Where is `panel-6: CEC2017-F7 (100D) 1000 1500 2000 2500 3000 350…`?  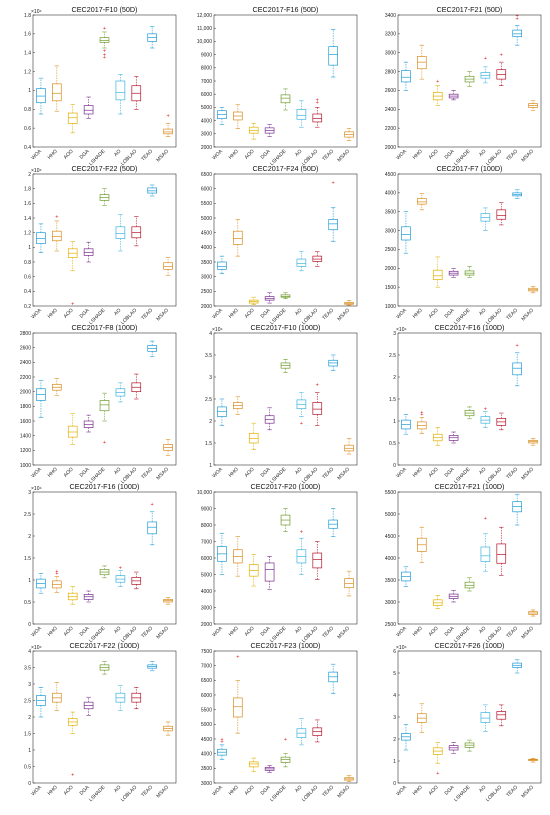 panel-6: CEC2017-F7 (100D) 1000 1500 2000 2500 3000 350… is located at coordinates (463, 245).